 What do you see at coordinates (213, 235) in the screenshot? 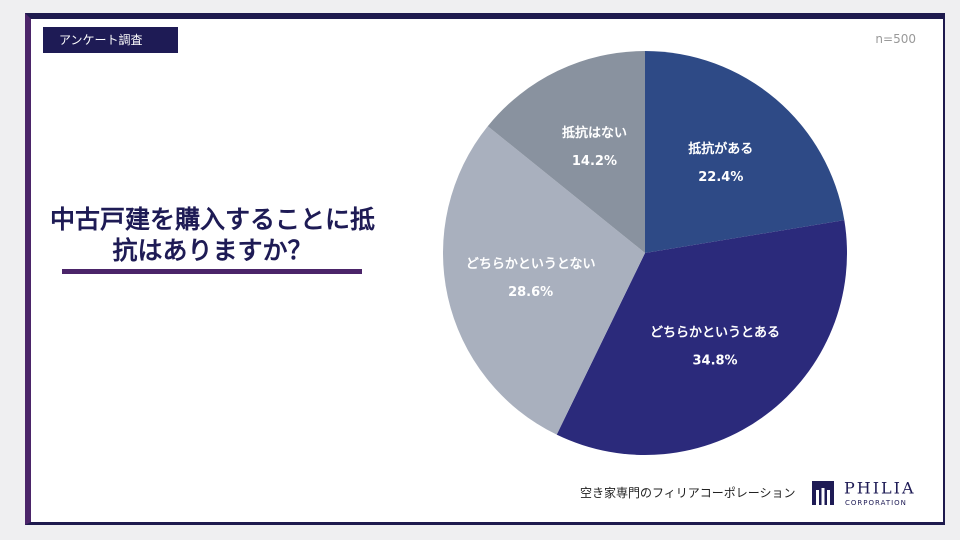
I see `chart-title: 中古戸建を購入することに抵抗はありますか？` at bounding box center [213, 235].